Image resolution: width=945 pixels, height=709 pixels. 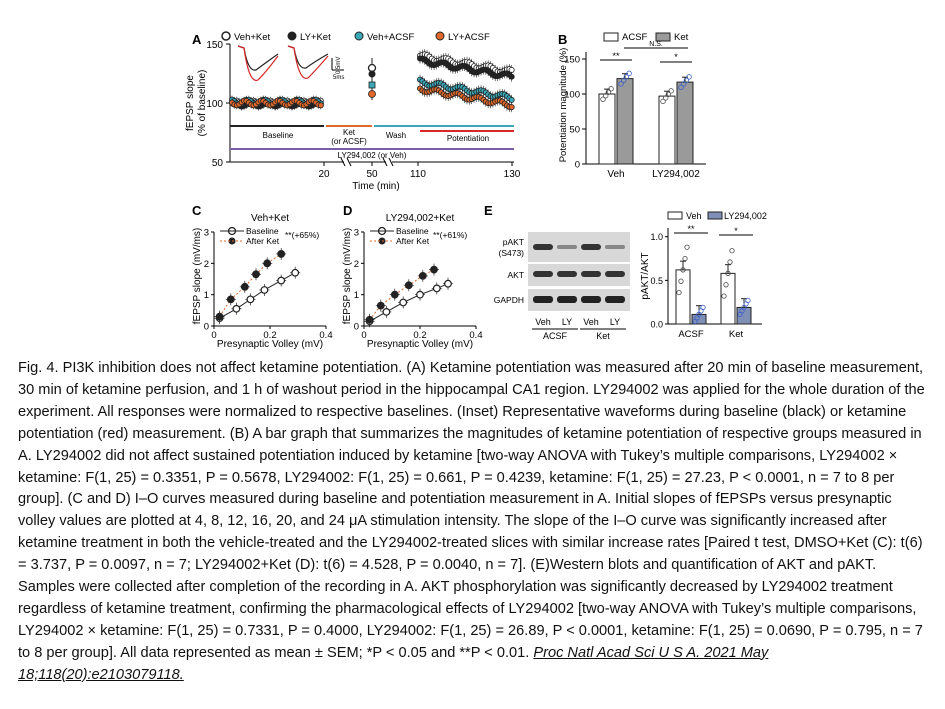 I want to click on tc-point-ly-ket, so click(x=511, y=76).